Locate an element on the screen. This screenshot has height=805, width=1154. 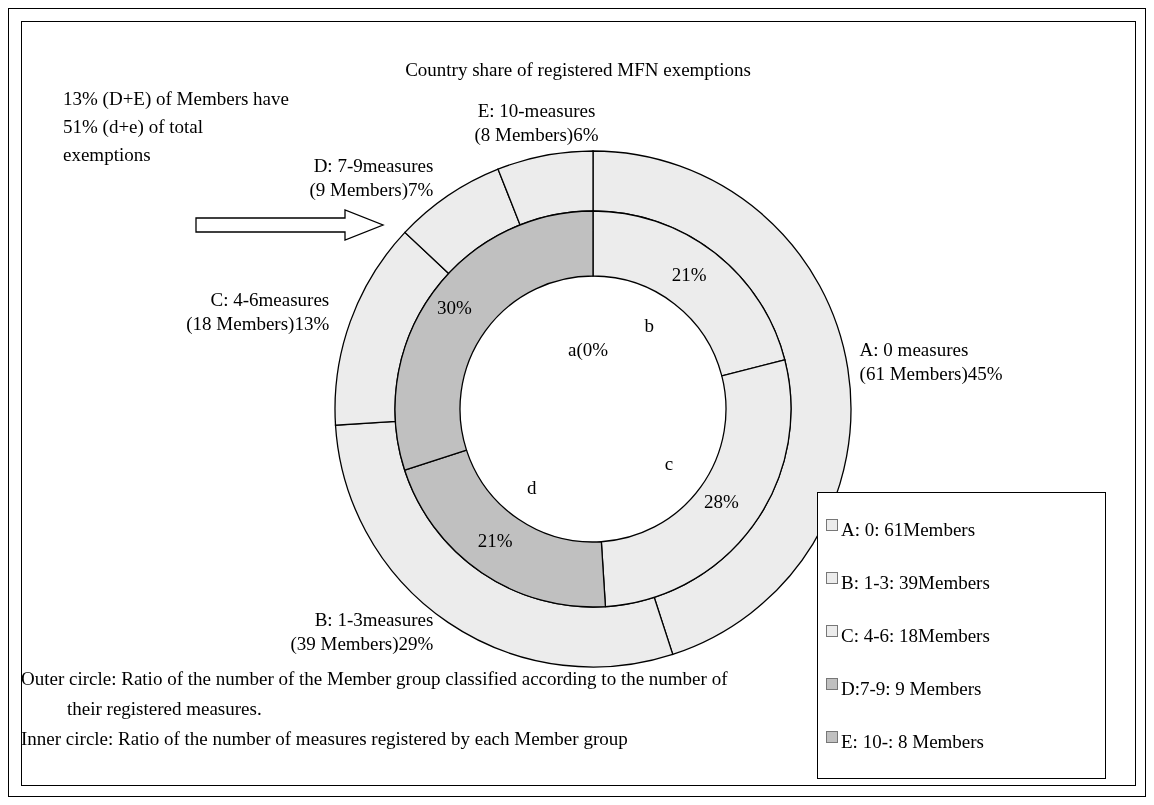
chart-title: Country share of registered MFN exemptions is located at coordinates (578, 70).